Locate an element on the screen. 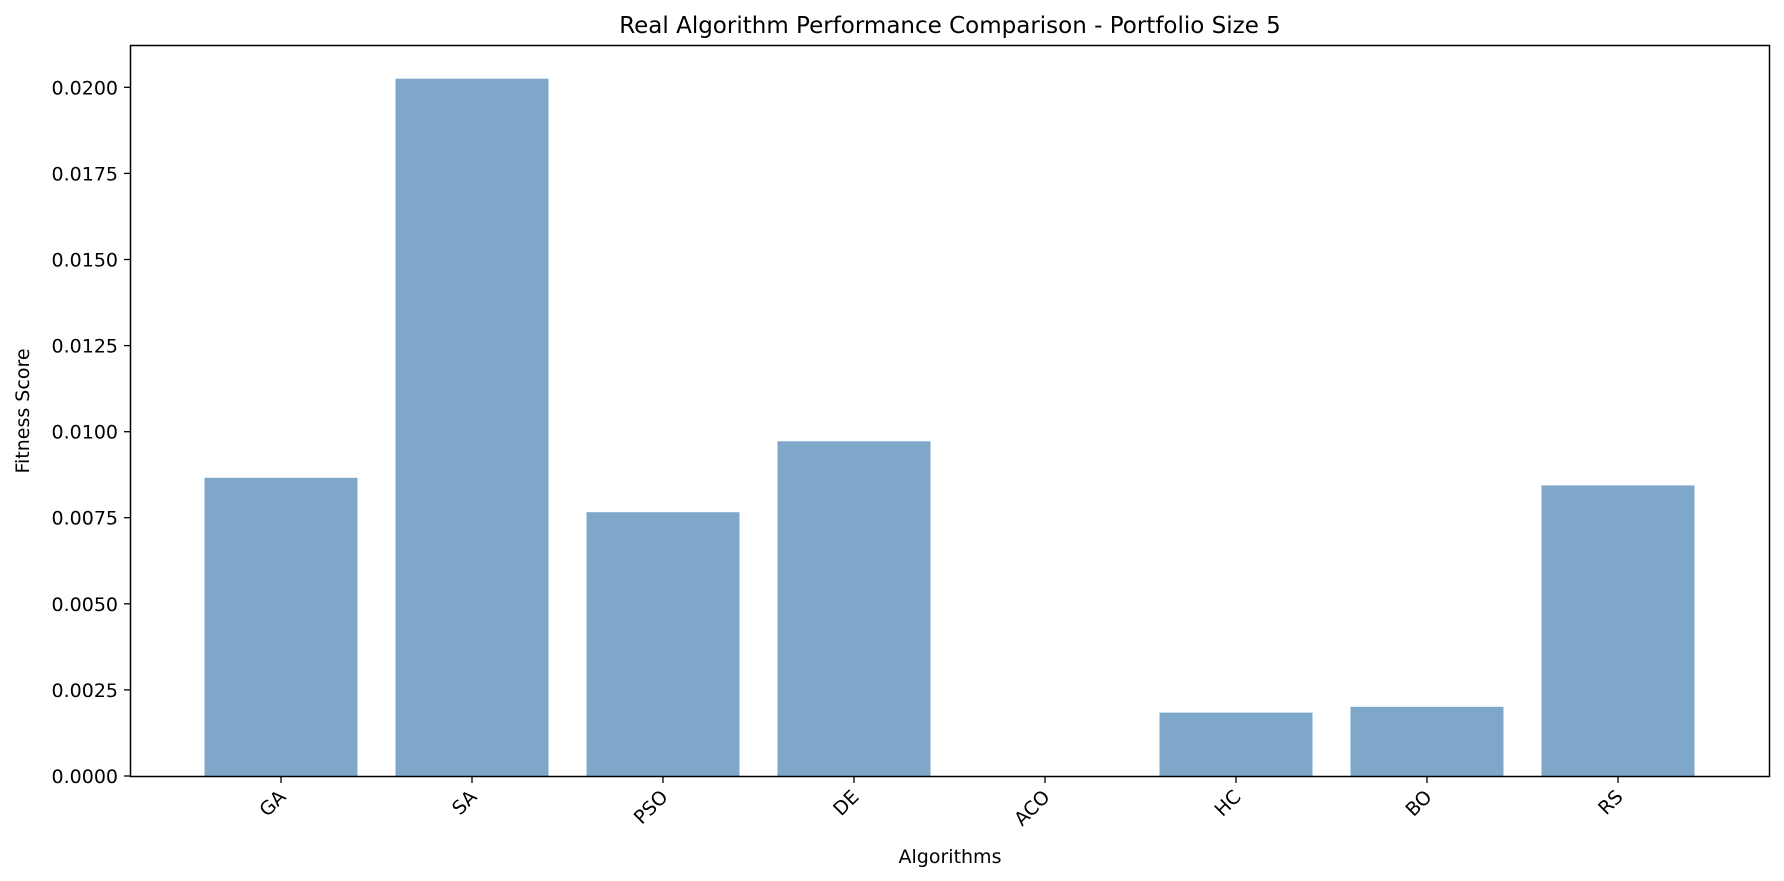 This screenshot has width=1784, height=881. x-tick-label-aco: ACO is located at coordinates (1032, 808).